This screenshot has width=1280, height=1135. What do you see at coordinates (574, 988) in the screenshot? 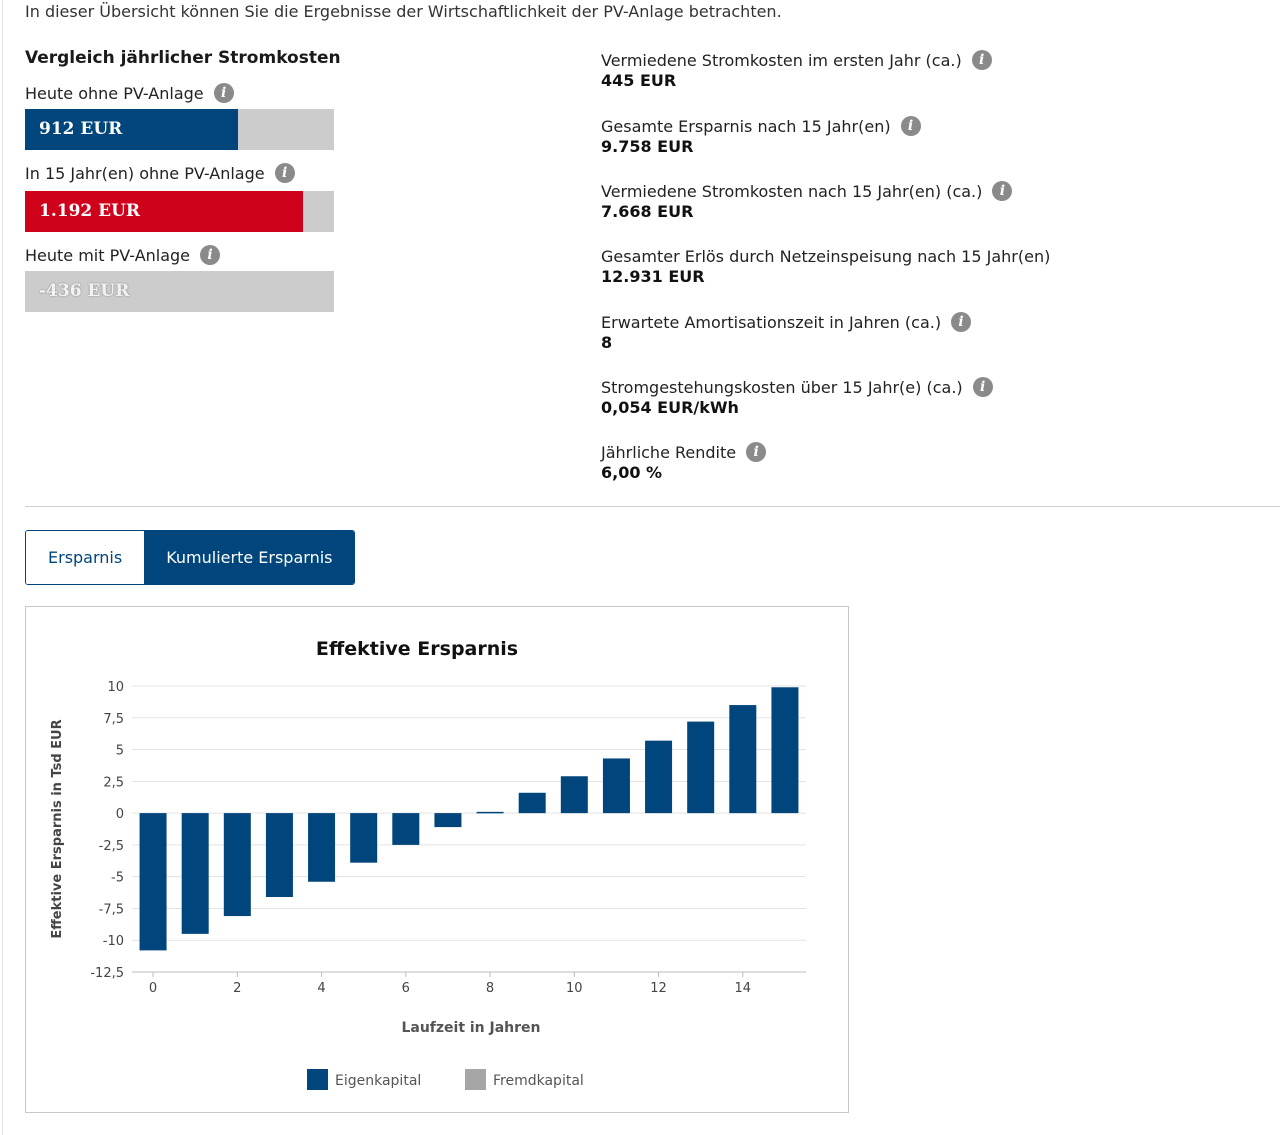
I see `x-tick-label: 10` at bounding box center [574, 988].